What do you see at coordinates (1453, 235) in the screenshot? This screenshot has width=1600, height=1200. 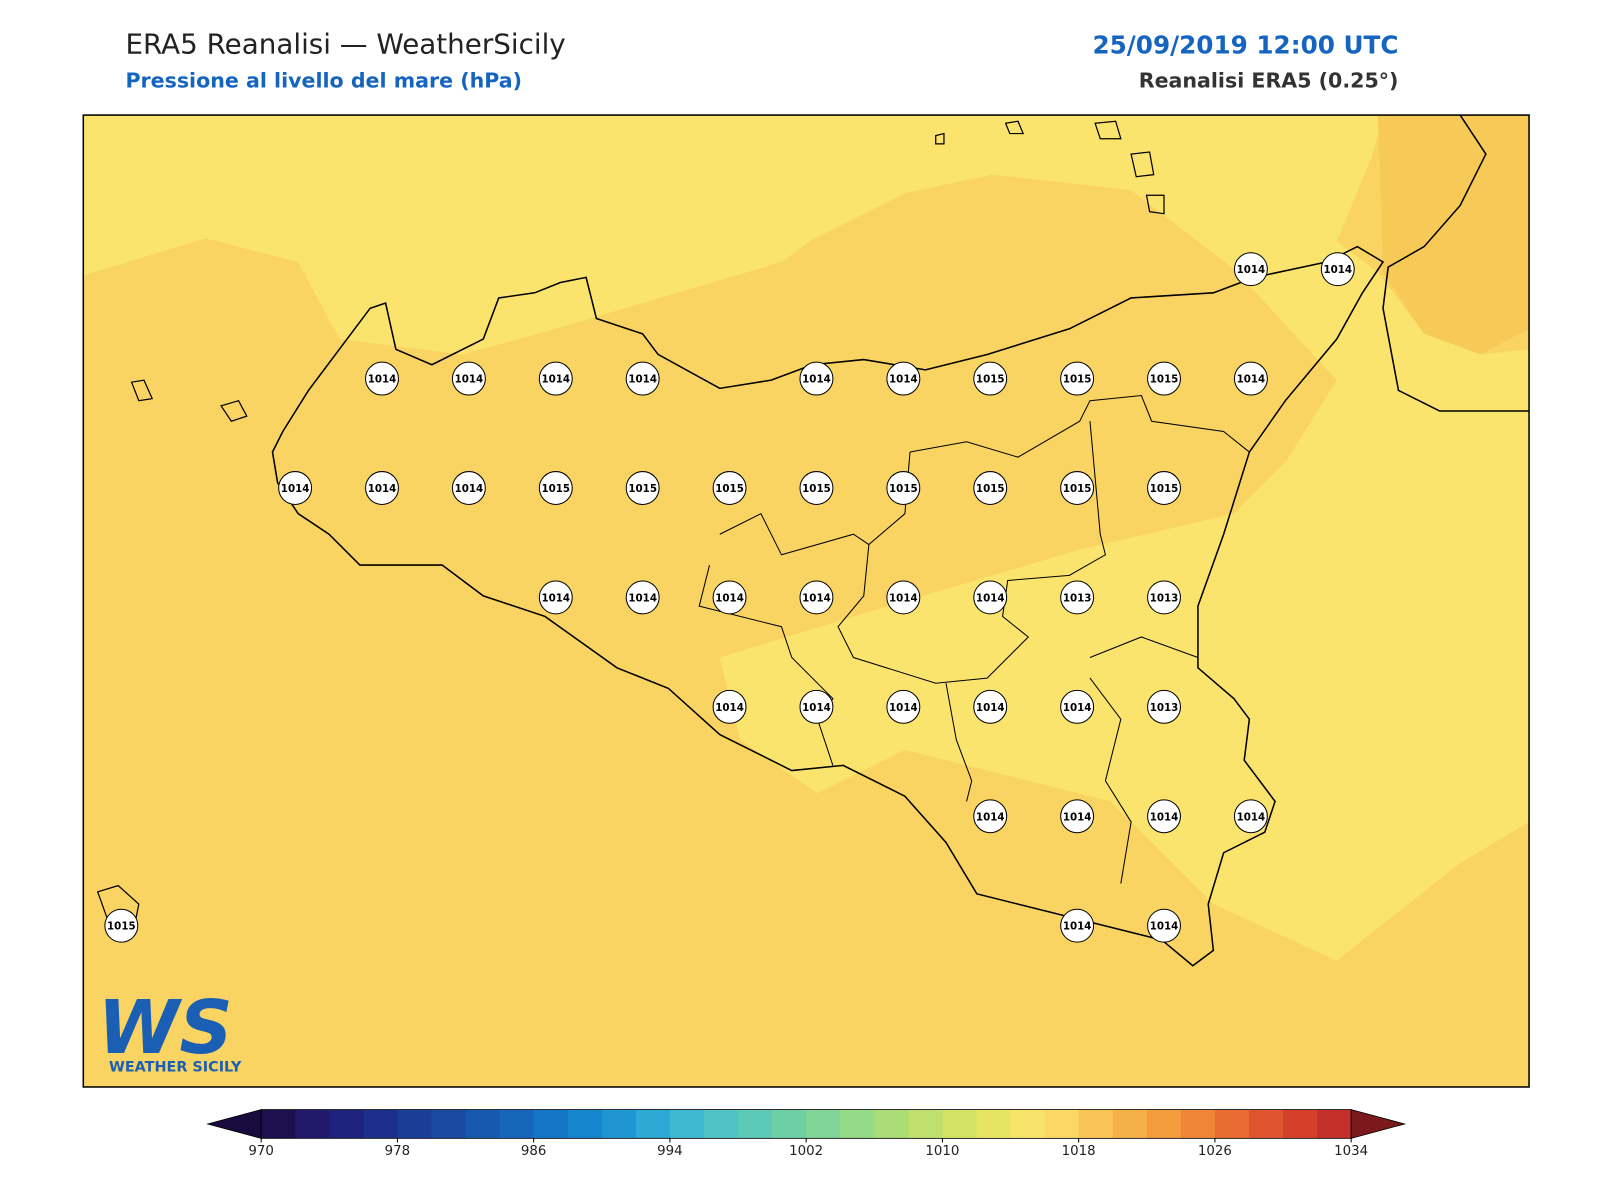 I see `field-band` at bounding box center [1453, 235].